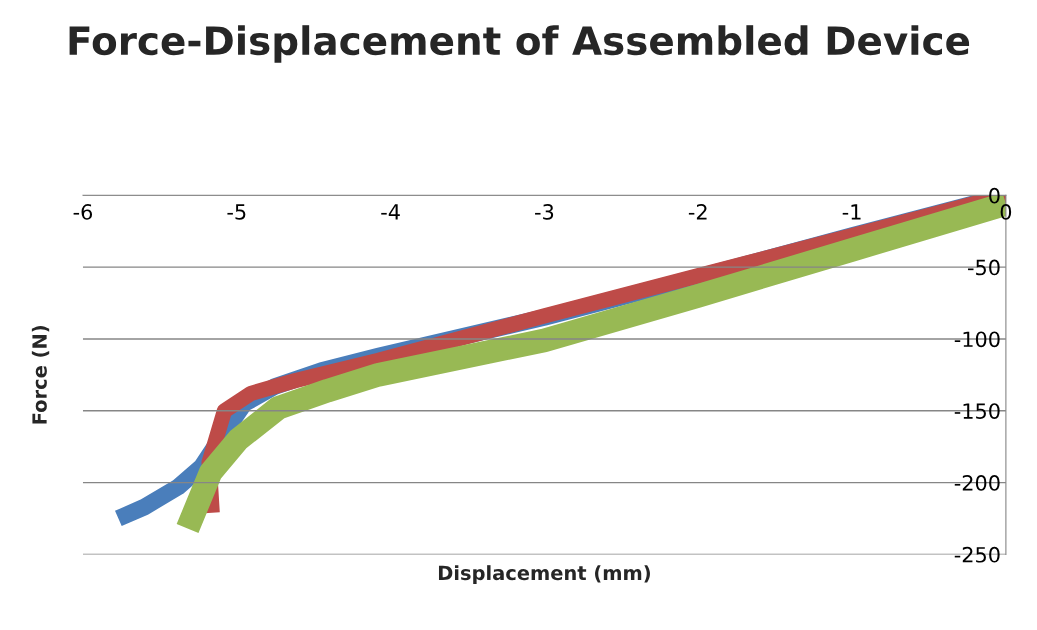  I want to click on x-tick-label: -3, so click(544, 212).